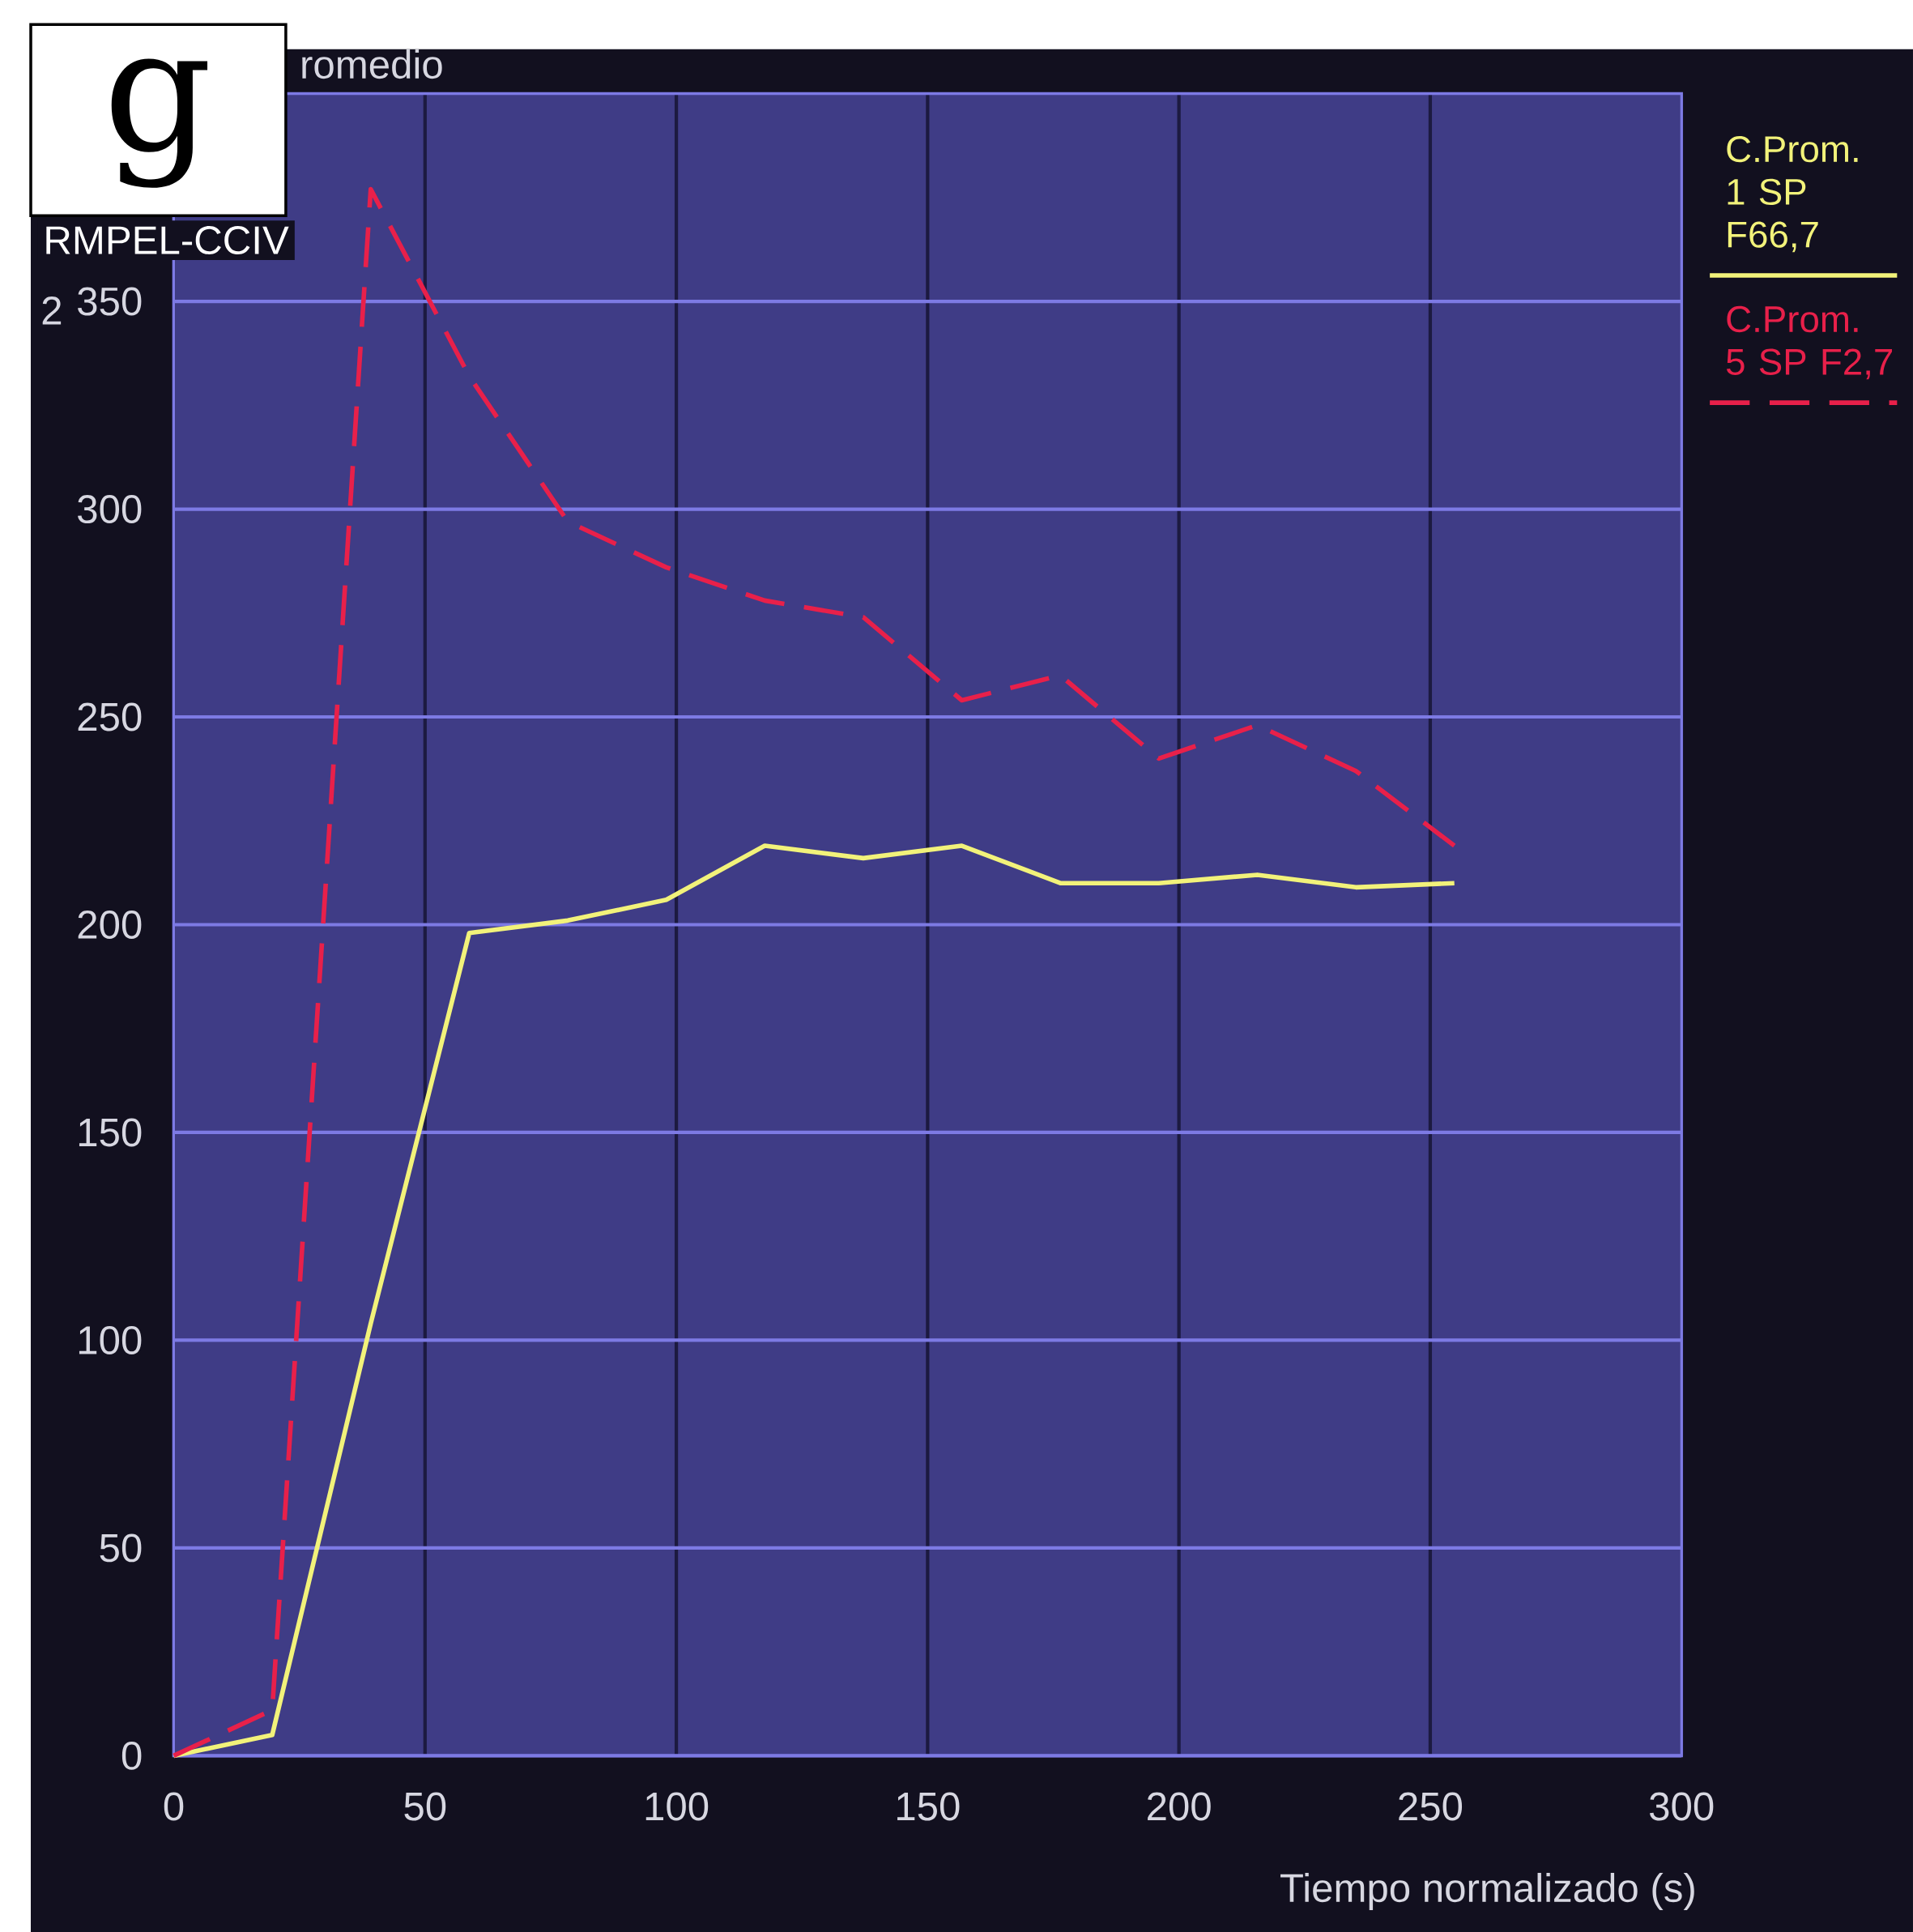 This screenshot has height=1932, width=1913. What do you see at coordinates (131, 1756) in the screenshot?
I see `y-tick-label: 0` at bounding box center [131, 1756].